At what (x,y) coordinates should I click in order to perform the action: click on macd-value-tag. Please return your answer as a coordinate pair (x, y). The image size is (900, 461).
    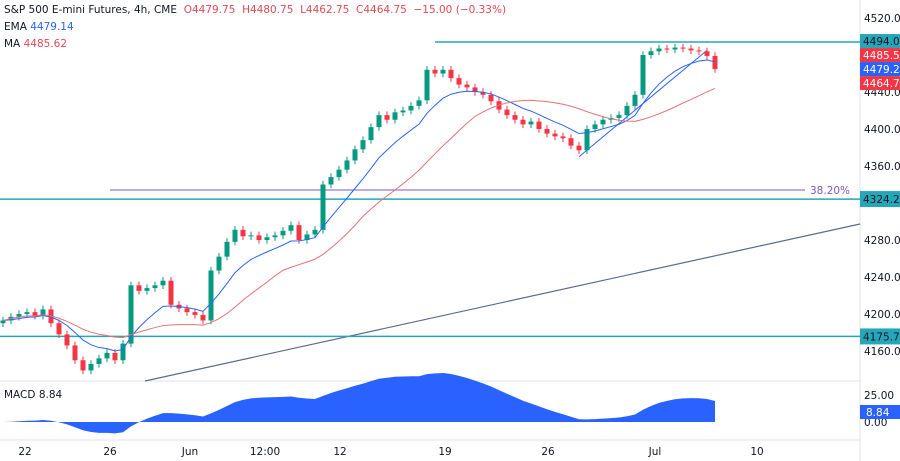
    Looking at the image, I should click on (880, 412).